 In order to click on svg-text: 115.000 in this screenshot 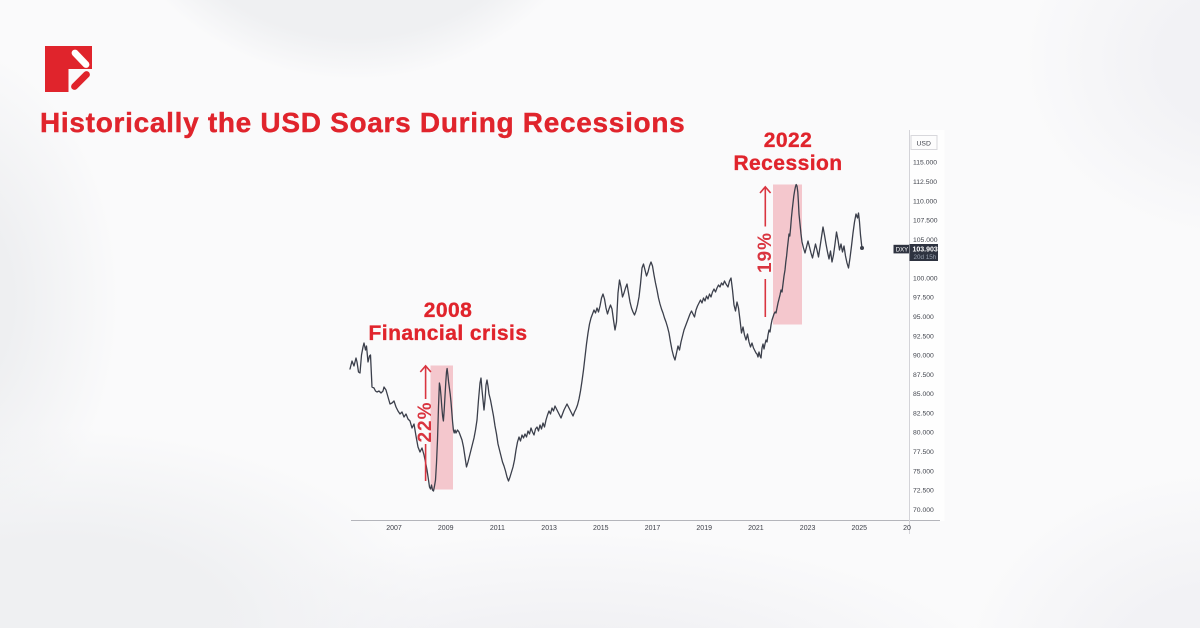, I will do `click(925, 163)`.